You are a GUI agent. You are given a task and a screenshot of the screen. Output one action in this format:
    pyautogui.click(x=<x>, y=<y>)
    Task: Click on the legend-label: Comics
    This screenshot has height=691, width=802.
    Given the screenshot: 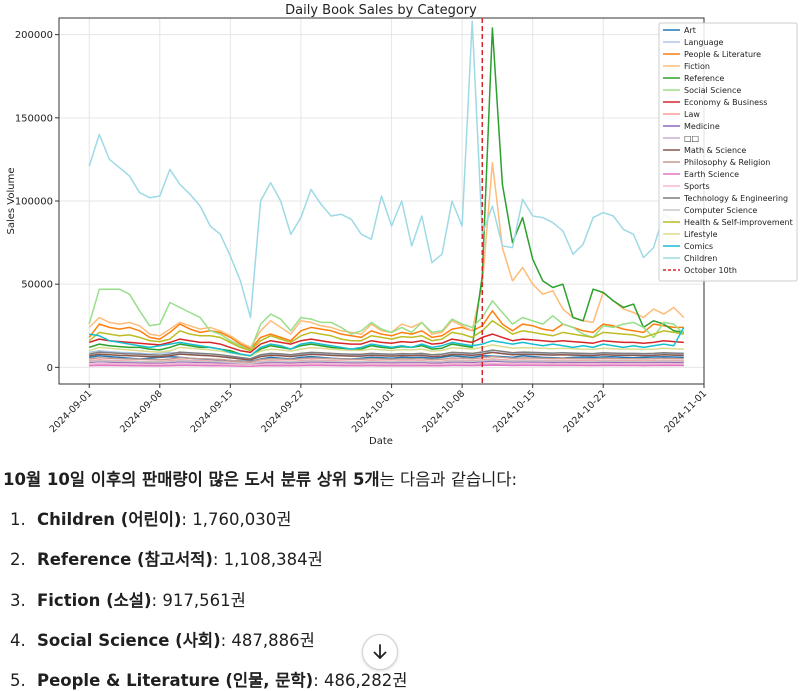 What is the action you would take?
    pyautogui.click(x=698, y=246)
    